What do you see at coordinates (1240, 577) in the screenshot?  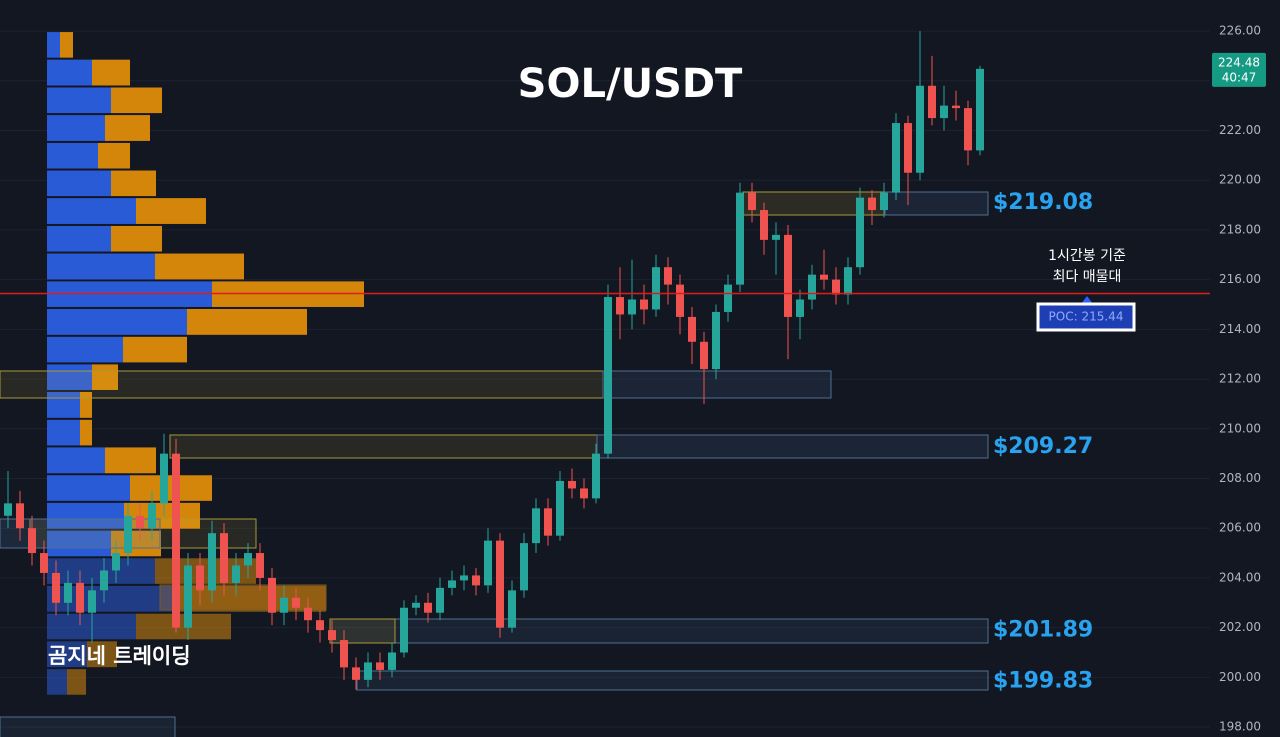 I see `y-tick-label: 204.00` at bounding box center [1240, 577].